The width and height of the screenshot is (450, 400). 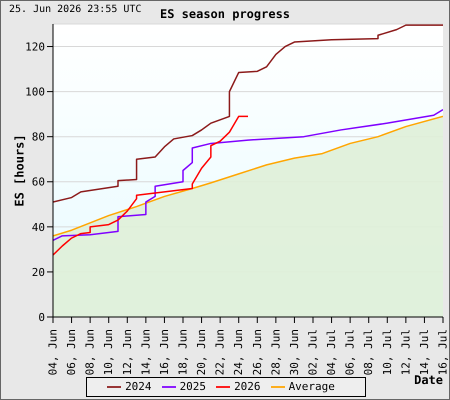 I want to click on x-tick-label: 22, Jun, so click(x=220, y=352).